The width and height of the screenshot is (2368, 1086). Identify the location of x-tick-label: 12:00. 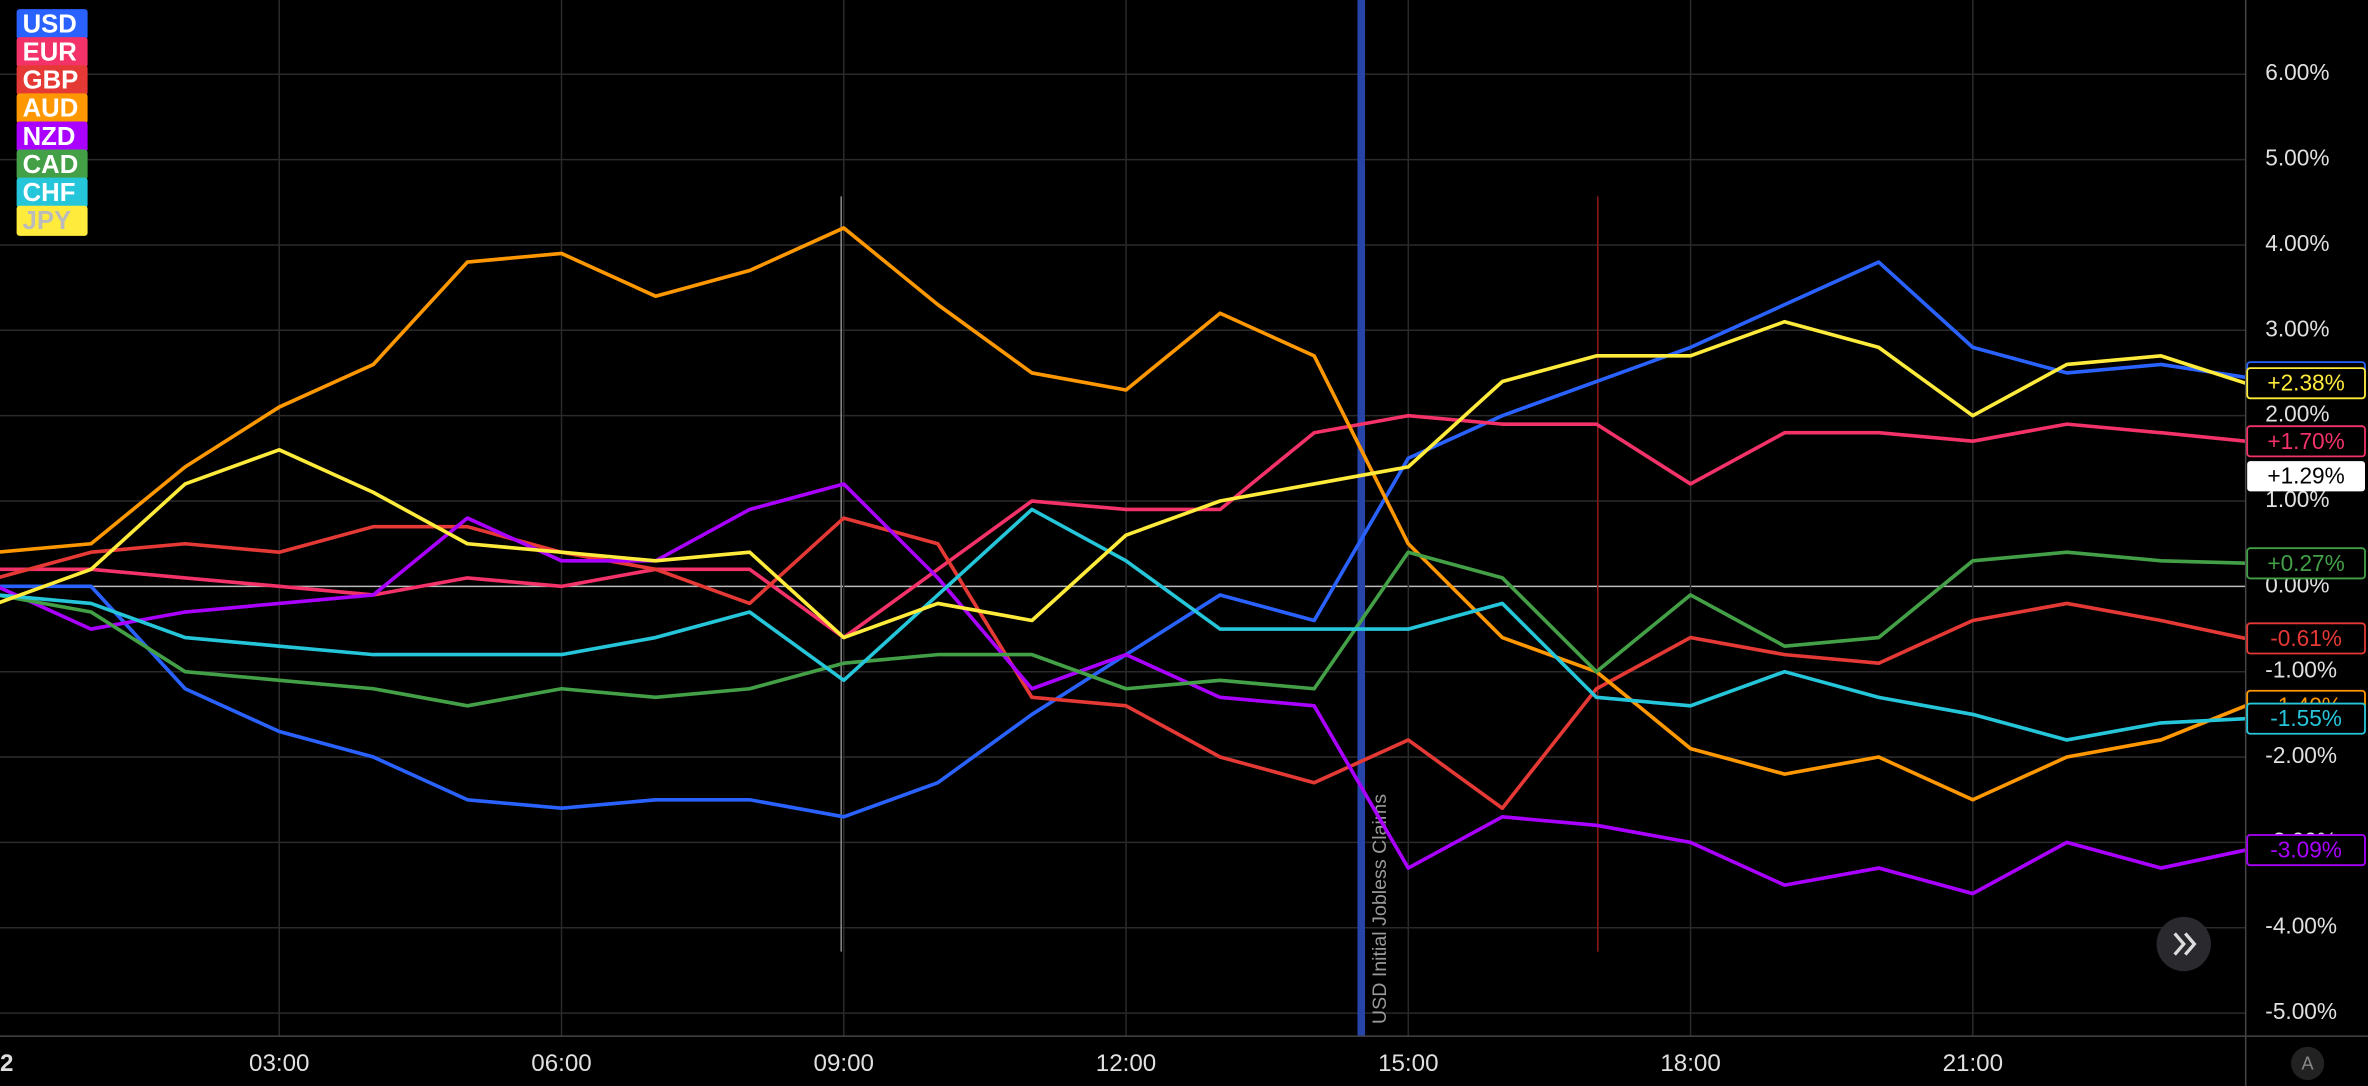
(1126, 1063).